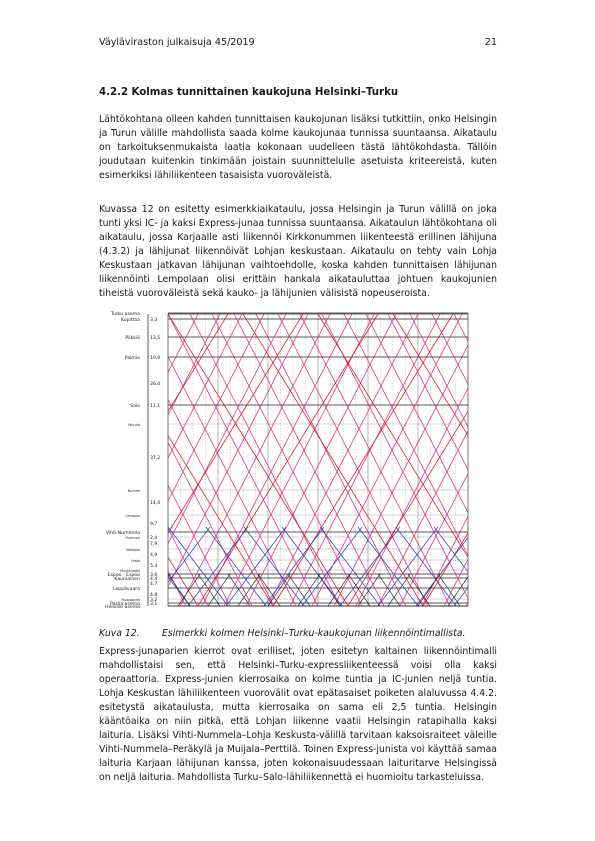  What do you see at coordinates (127, 579) in the screenshot?
I see `station-label: Kauniainen` at bounding box center [127, 579].